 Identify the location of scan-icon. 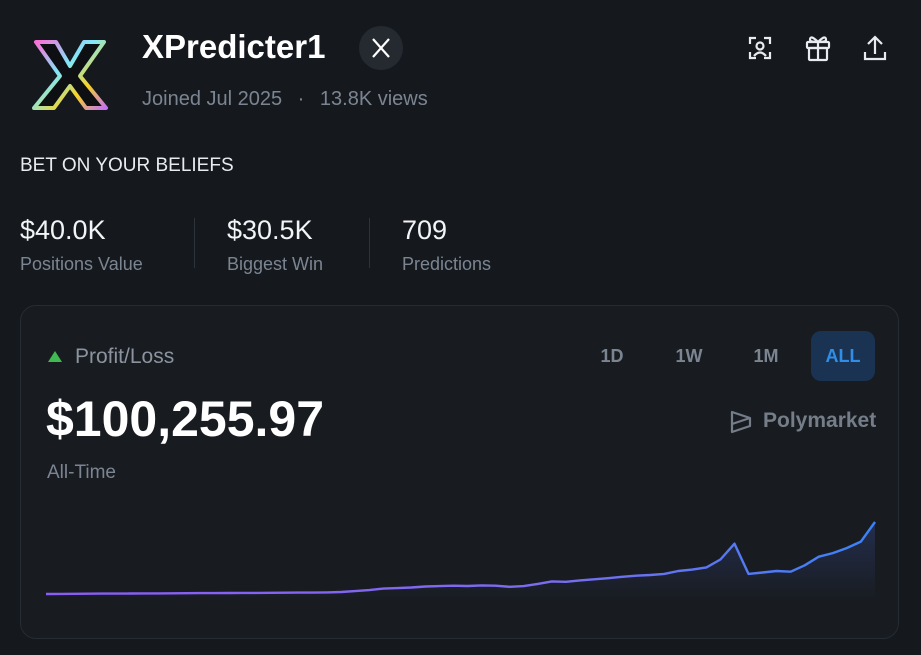
(760, 48).